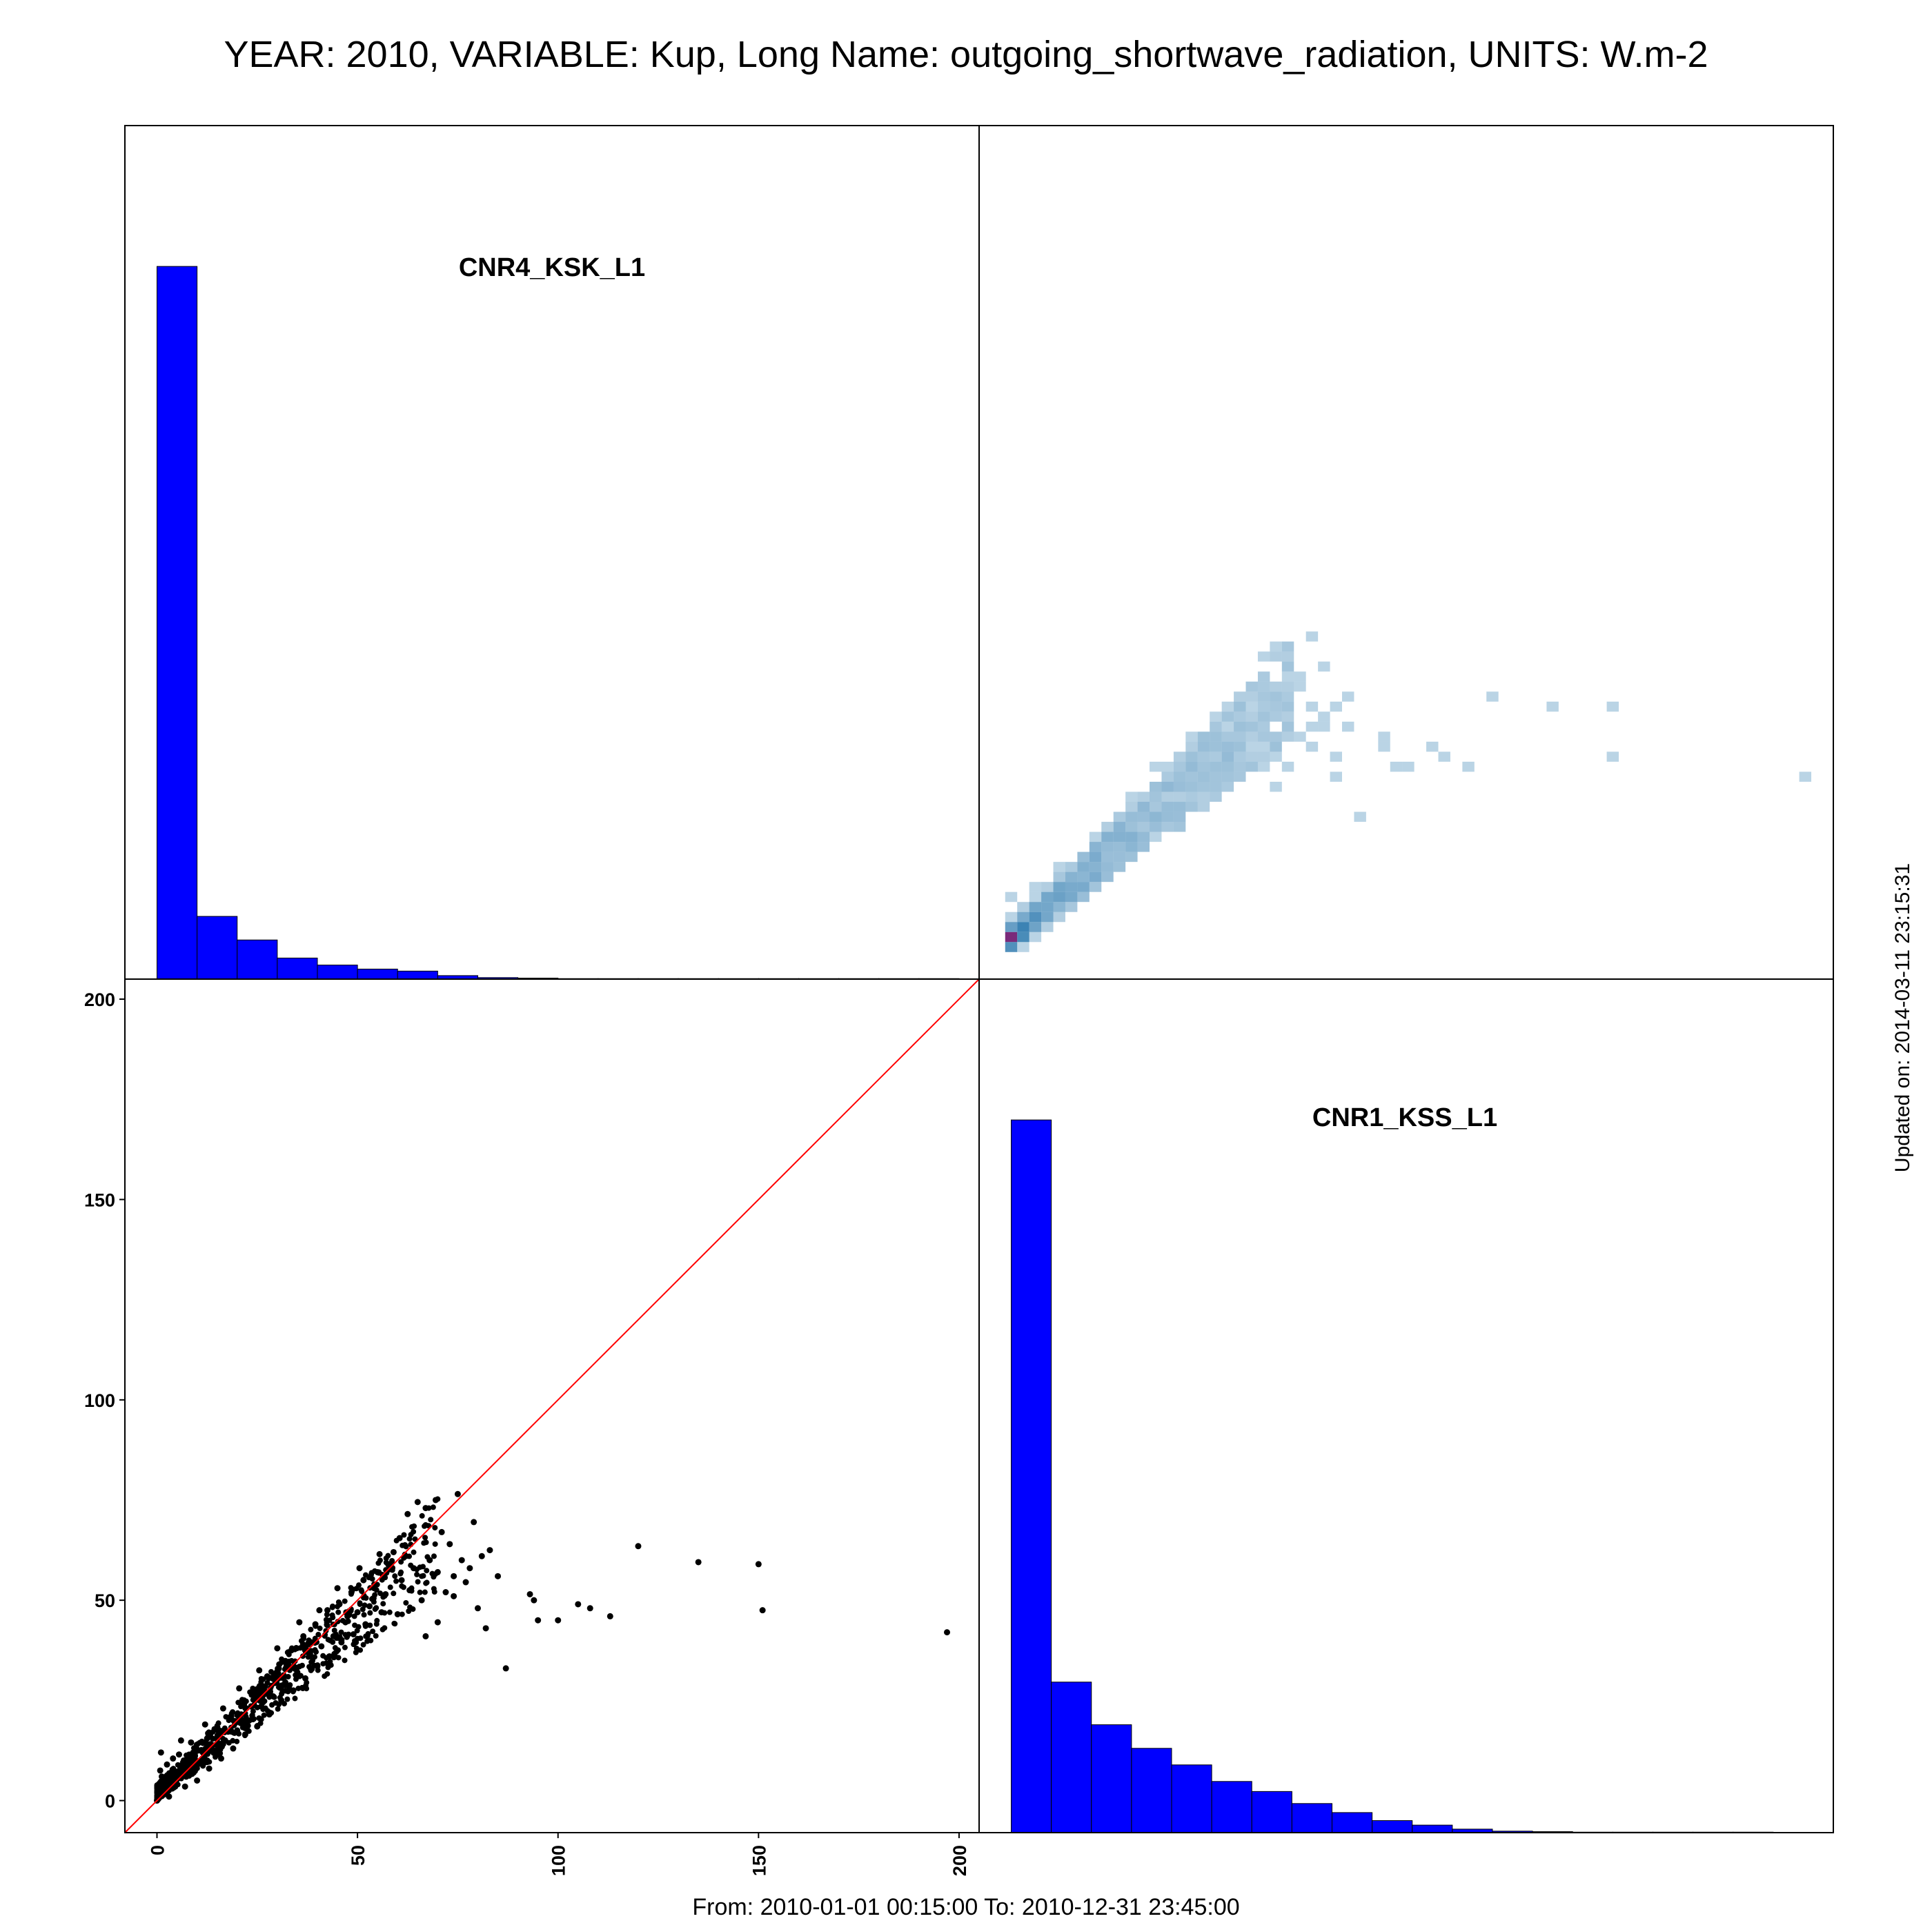 The image size is (1932, 1932). What do you see at coordinates (1392, 1476) in the screenshot?
I see `histogram-bars-var2` at bounding box center [1392, 1476].